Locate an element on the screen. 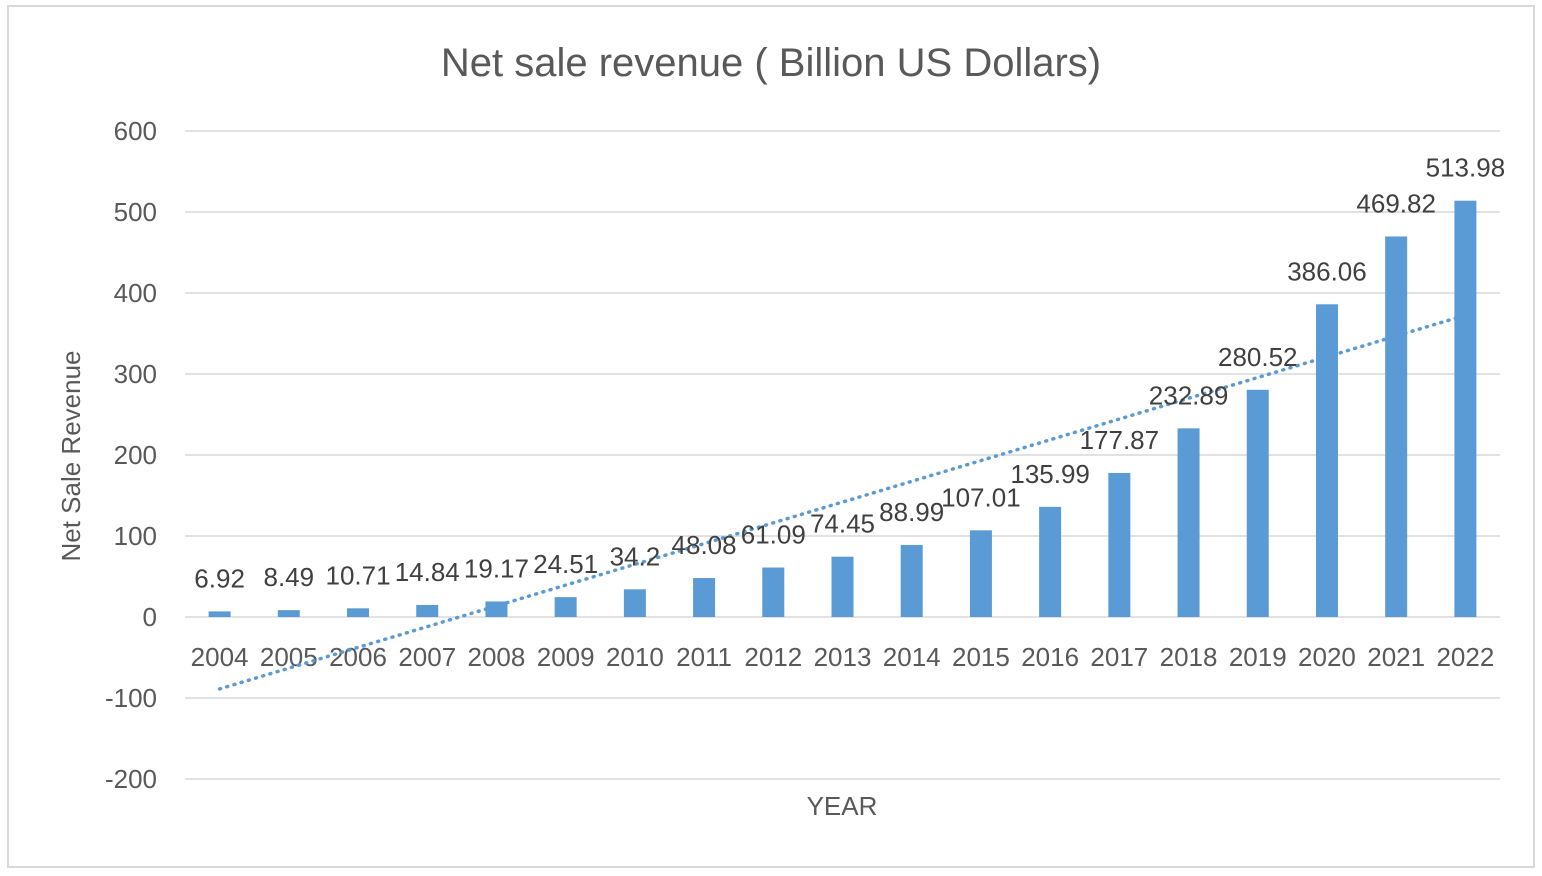  data-label: 14.84 is located at coordinates (427, 572).